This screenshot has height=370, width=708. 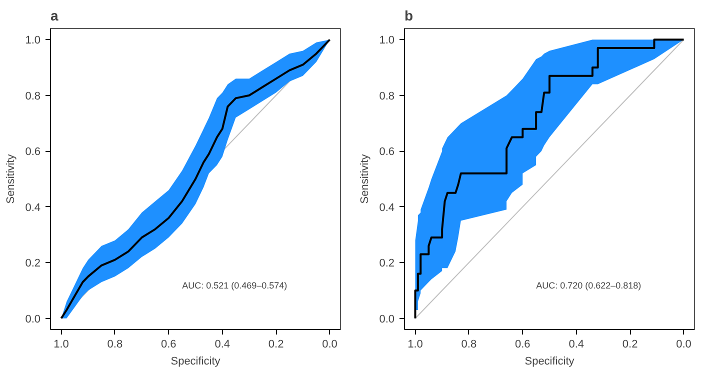 What do you see at coordinates (409, 16) in the screenshot?
I see `chart-title: b` at bounding box center [409, 16].